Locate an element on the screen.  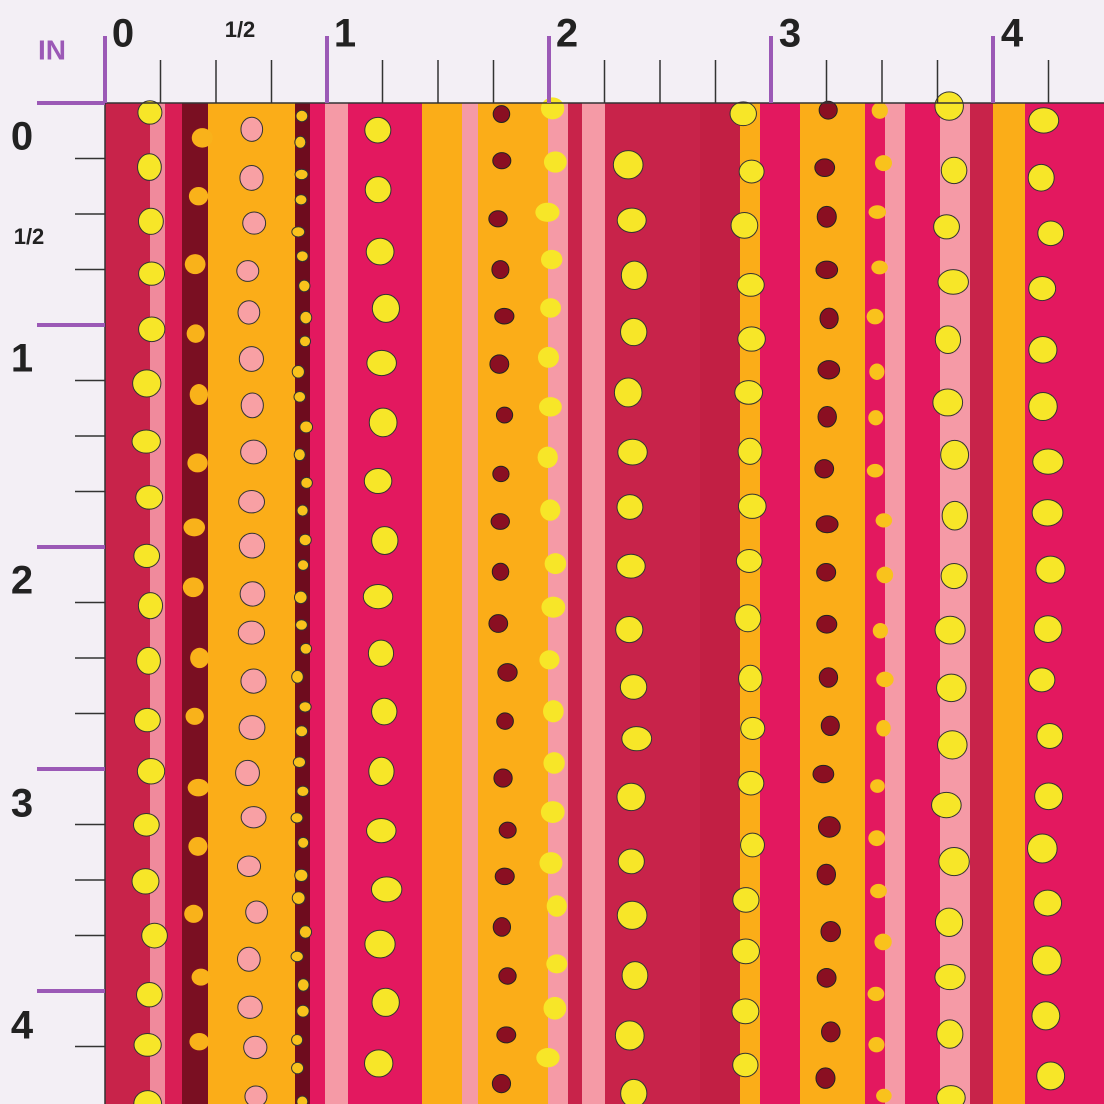
left-label: 4 is located at coordinates (22, 1026).